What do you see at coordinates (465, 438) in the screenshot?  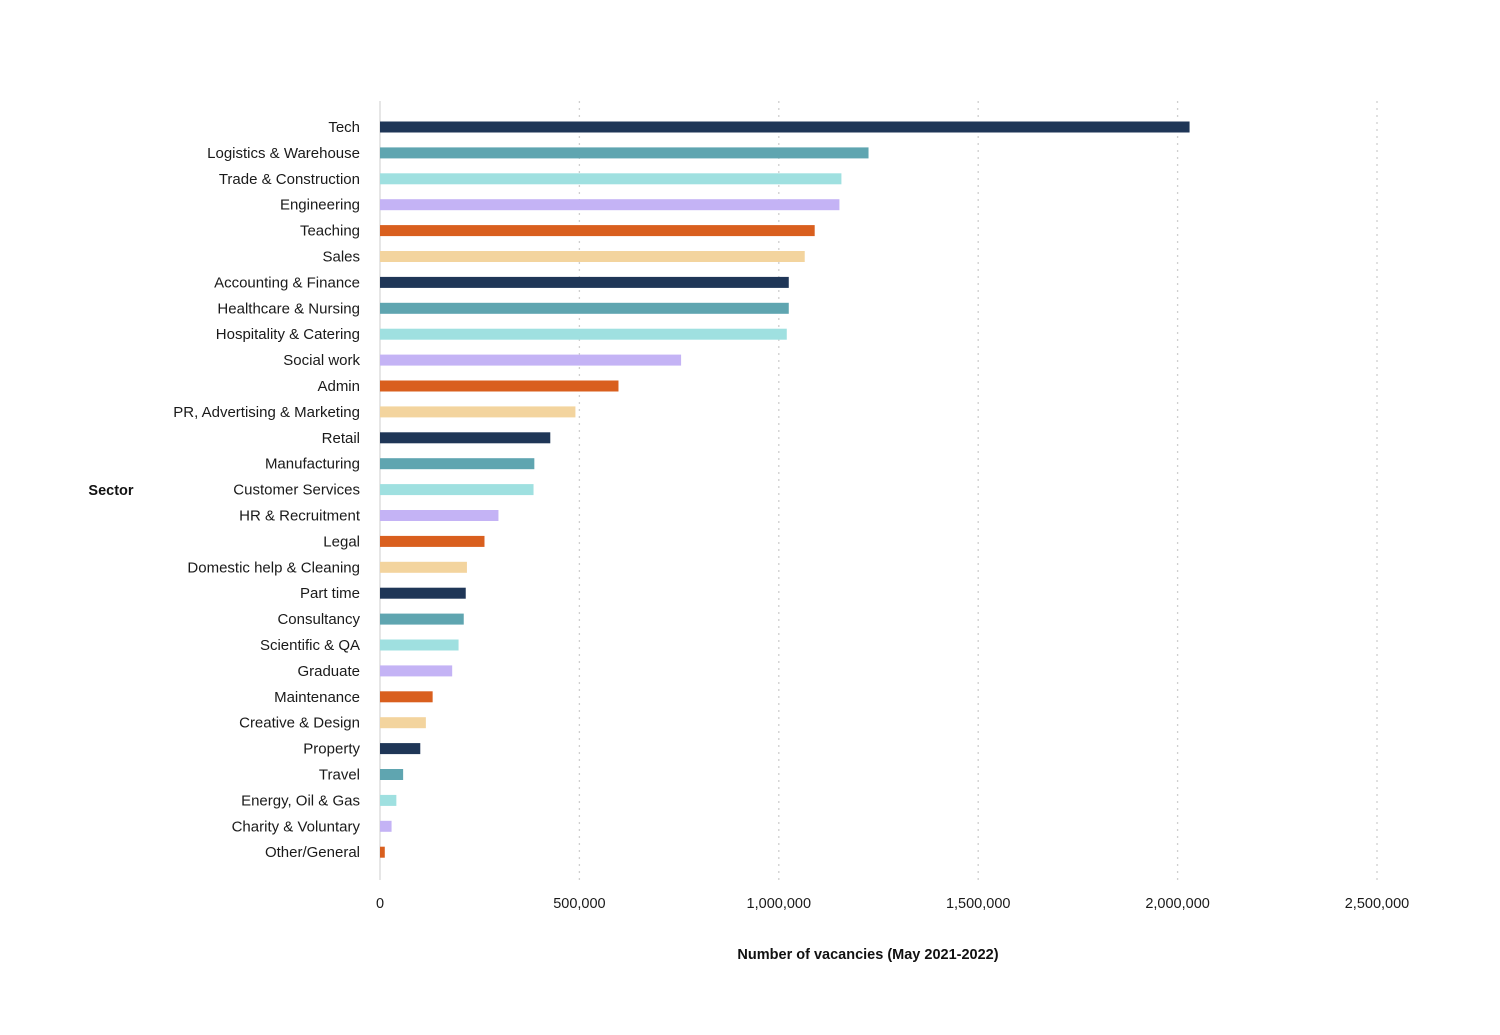 I see `bar-retail` at bounding box center [465, 438].